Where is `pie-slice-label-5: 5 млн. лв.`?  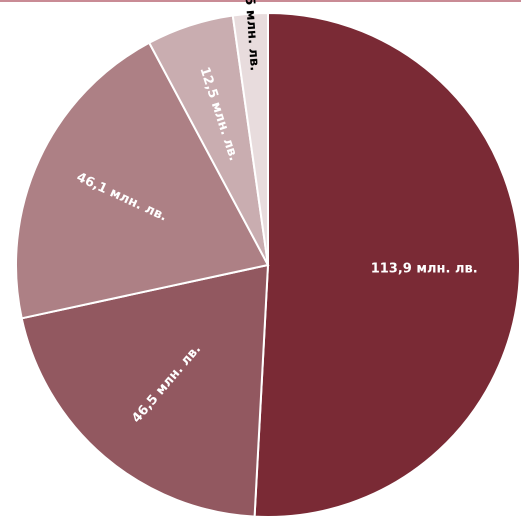 pie-slice-label-5: 5 млн. лв. is located at coordinates (252, 36).